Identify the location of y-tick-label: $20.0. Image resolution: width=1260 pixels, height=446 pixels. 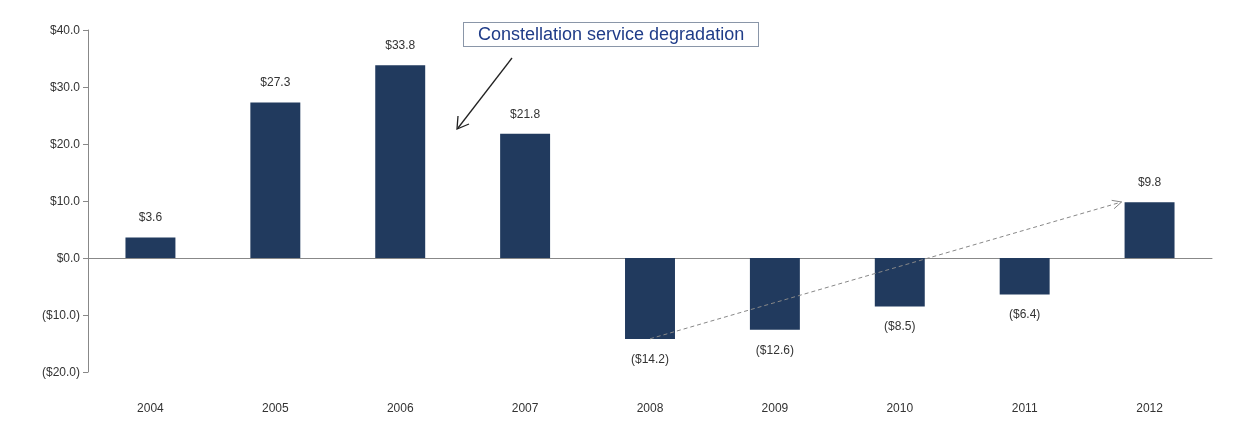
(65, 144).